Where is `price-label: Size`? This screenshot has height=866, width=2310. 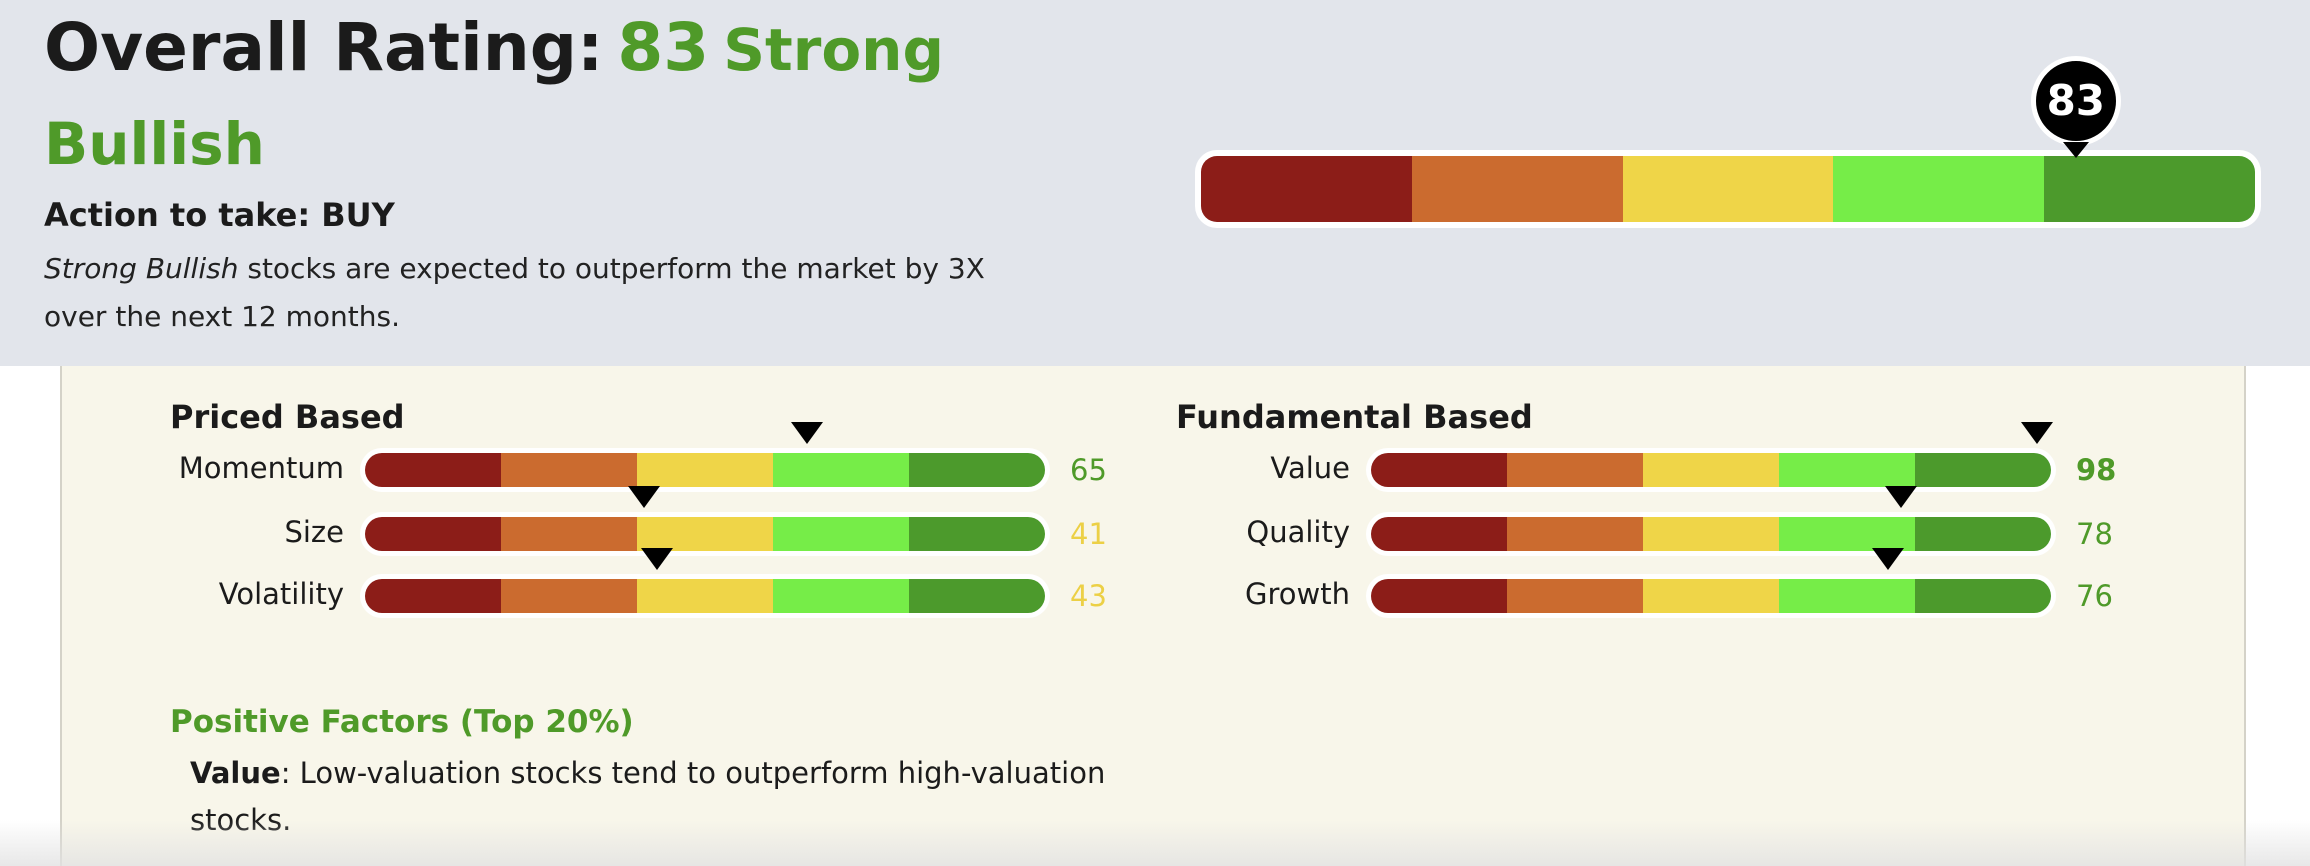
price-label: Size is located at coordinates (314, 532).